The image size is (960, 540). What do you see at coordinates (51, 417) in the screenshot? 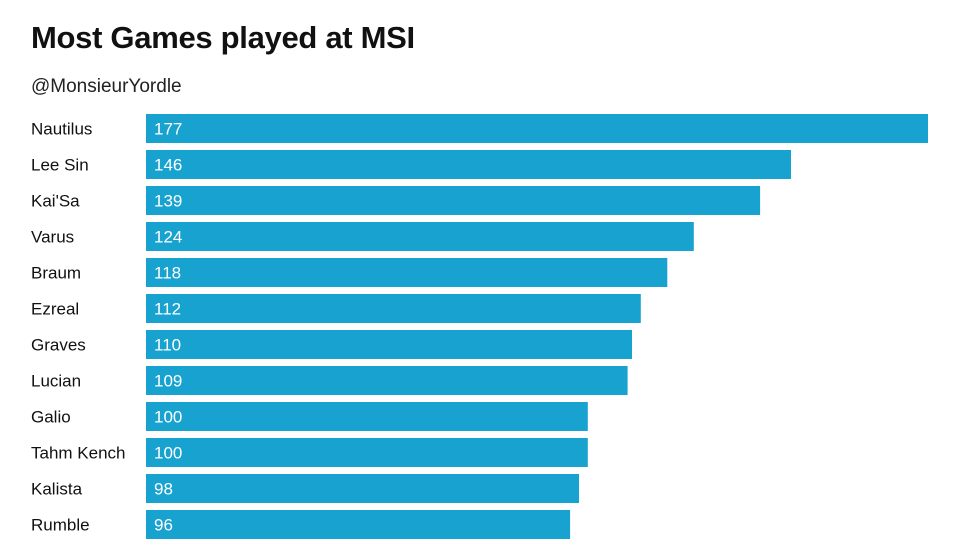
I see `category-label: Galio` at bounding box center [51, 417].